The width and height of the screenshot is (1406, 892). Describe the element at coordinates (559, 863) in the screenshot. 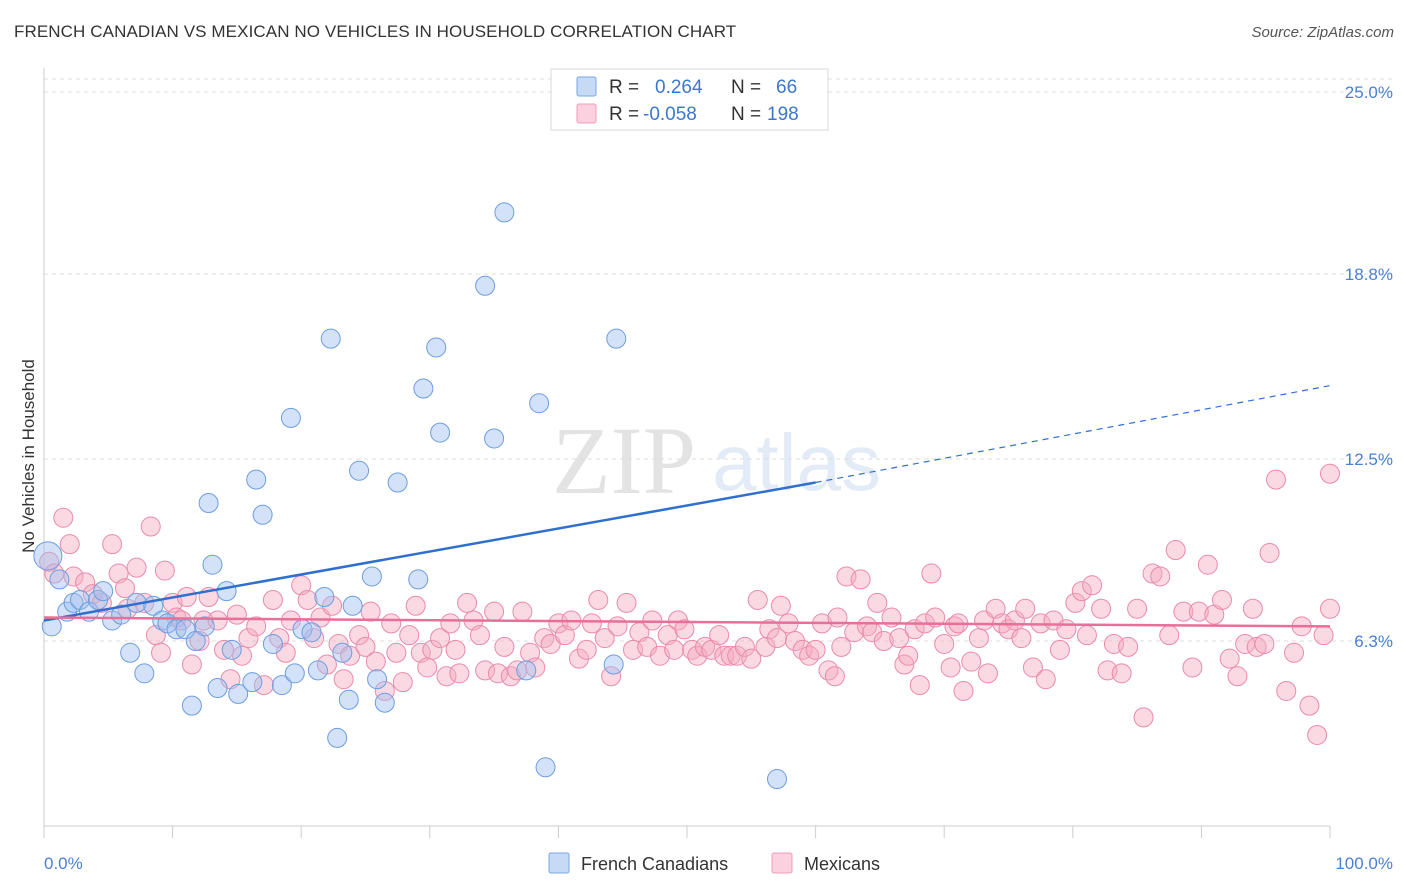

I see `bottom-legend-swatch-french-canadians` at that location.